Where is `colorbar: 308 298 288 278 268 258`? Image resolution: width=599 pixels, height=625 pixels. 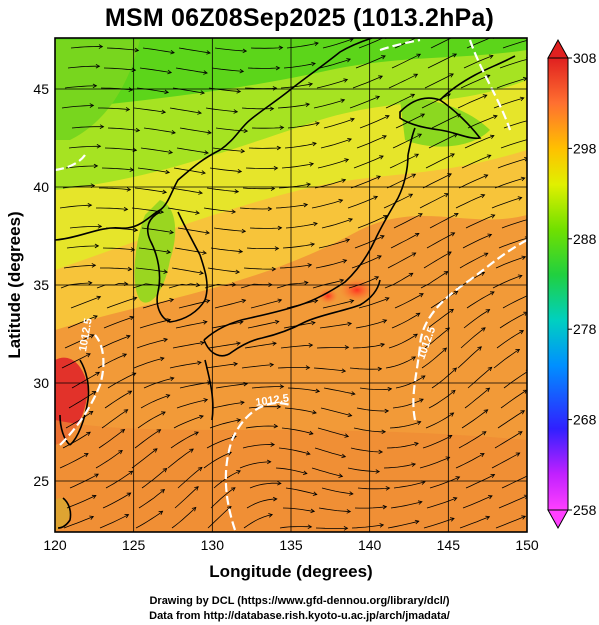
colorbar: 308 298 288 278 268 258 is located at coordinates (572, 284).